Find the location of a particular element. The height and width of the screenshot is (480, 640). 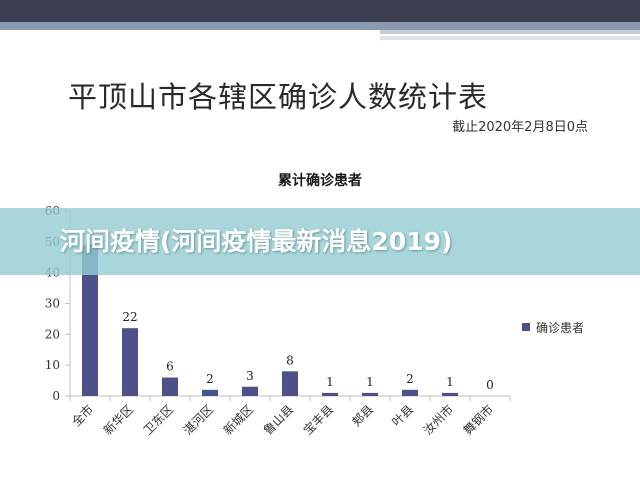

data-label: 3 is located at coordinates (250, 376).